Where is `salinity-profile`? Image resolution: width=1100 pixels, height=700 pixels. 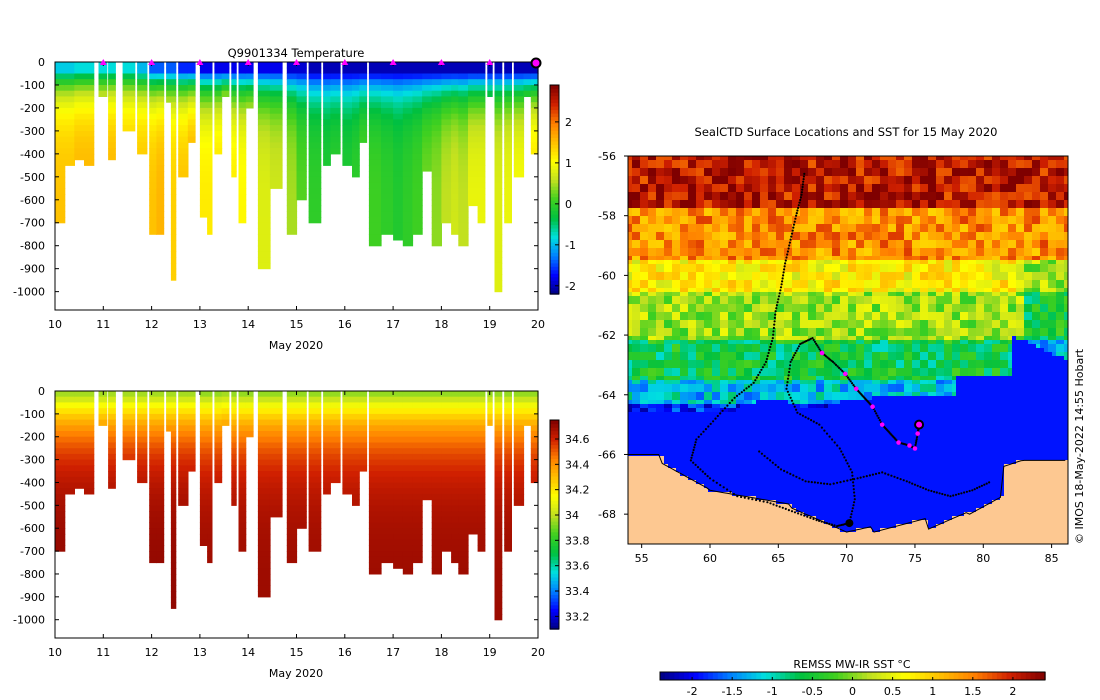
salinity-profile is located at coordinates (398, 480).